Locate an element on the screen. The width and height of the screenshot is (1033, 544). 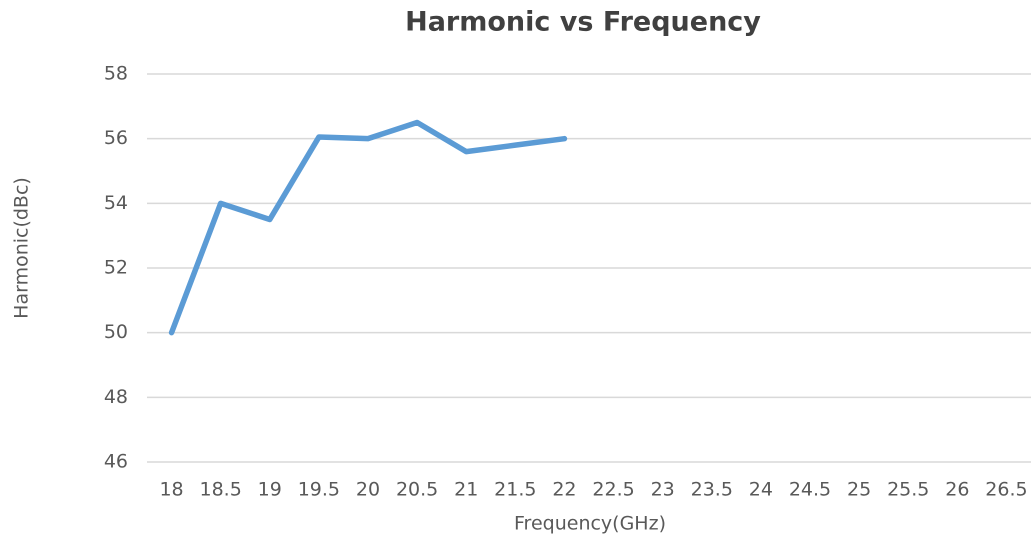
x-tick-label: 22.5 is located at coordinates (613, 490).